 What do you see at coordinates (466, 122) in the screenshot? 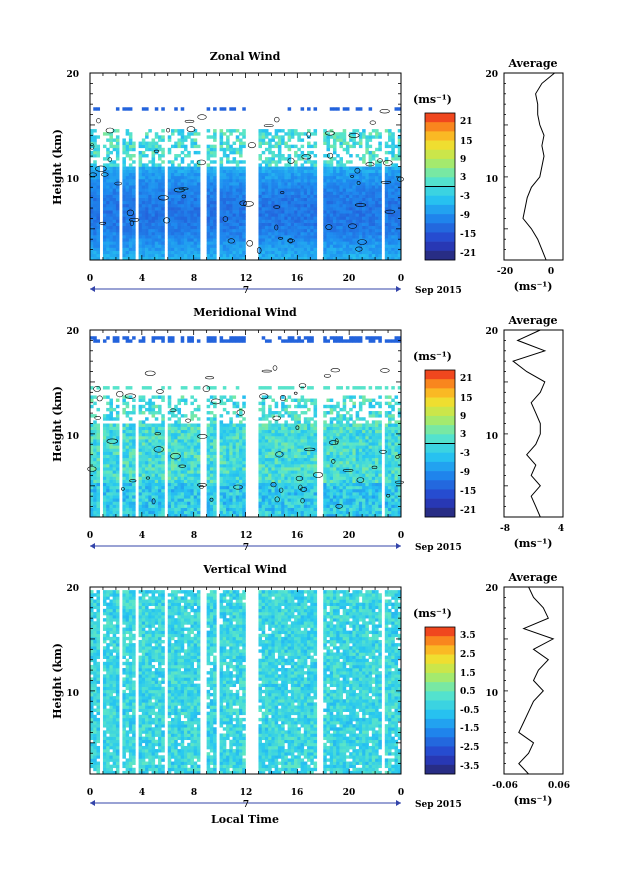
I see `zonal-cb-tick: 21` at bounding box center [466, 122].